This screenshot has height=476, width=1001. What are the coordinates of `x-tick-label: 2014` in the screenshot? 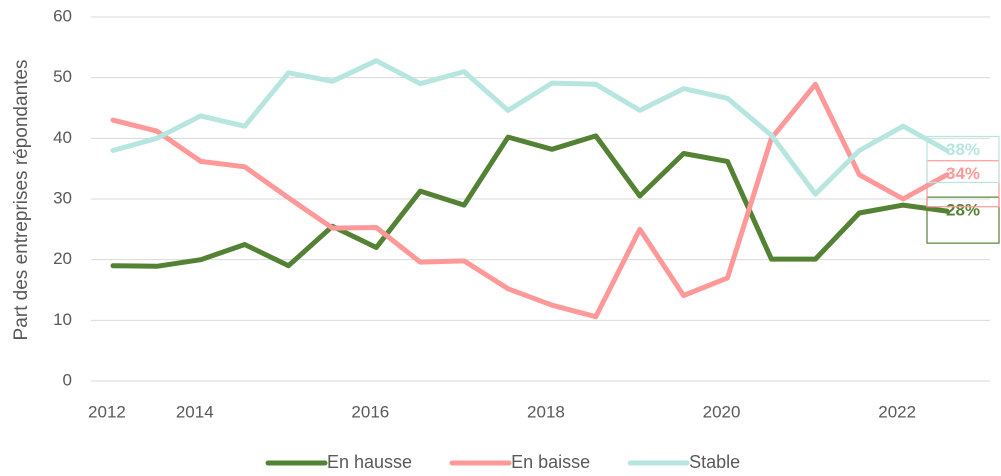 It's located at (195, 411).